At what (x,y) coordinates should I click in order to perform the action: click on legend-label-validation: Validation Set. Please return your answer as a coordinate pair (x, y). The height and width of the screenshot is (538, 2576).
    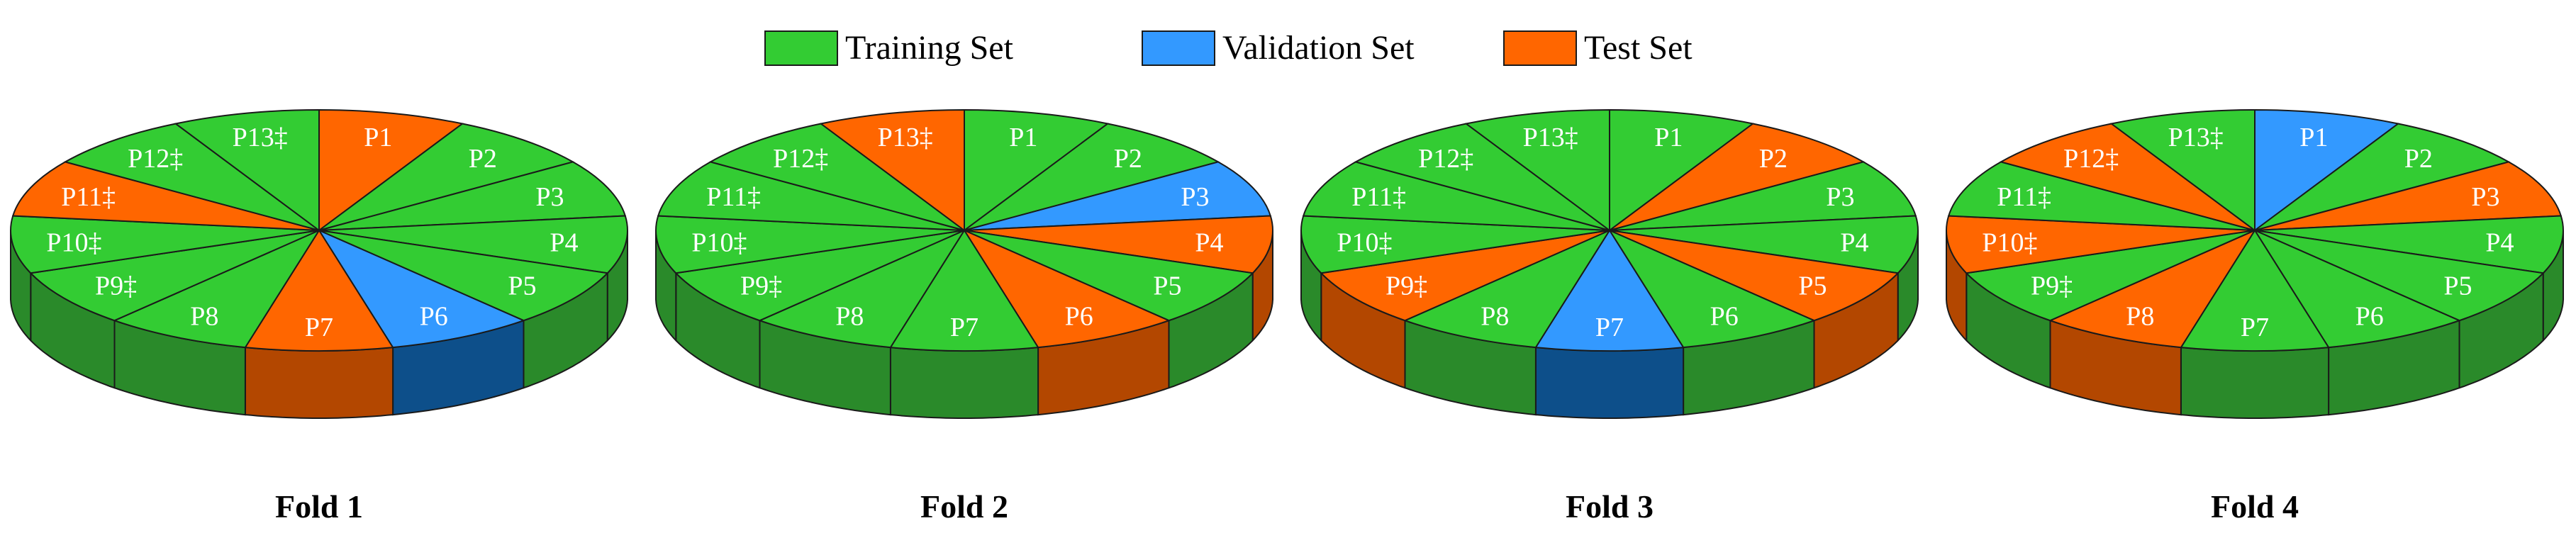
    Looking at the image, I should click on (1318, 48).